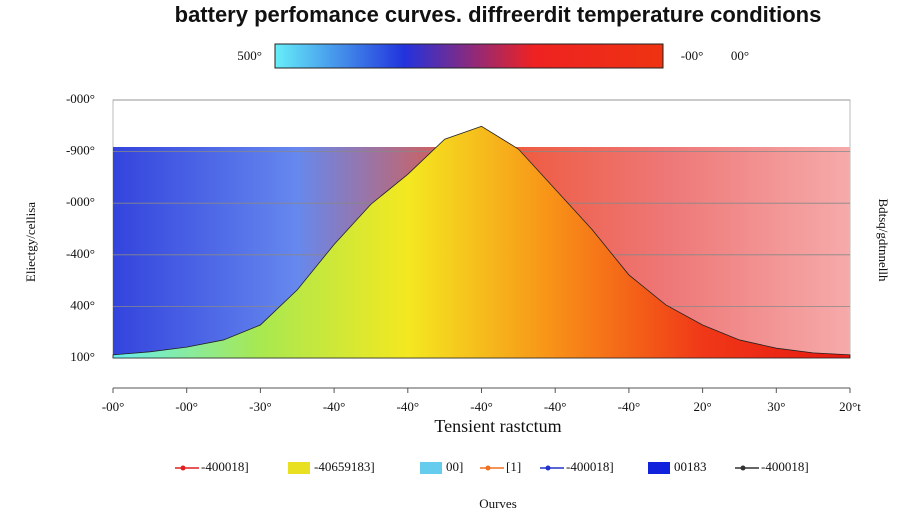 The image size is (900, 514). What do you see at coordinates (260, 406) in the screenshot?
I see `x-tick-label: -30°` at bounding box center [260, 406].